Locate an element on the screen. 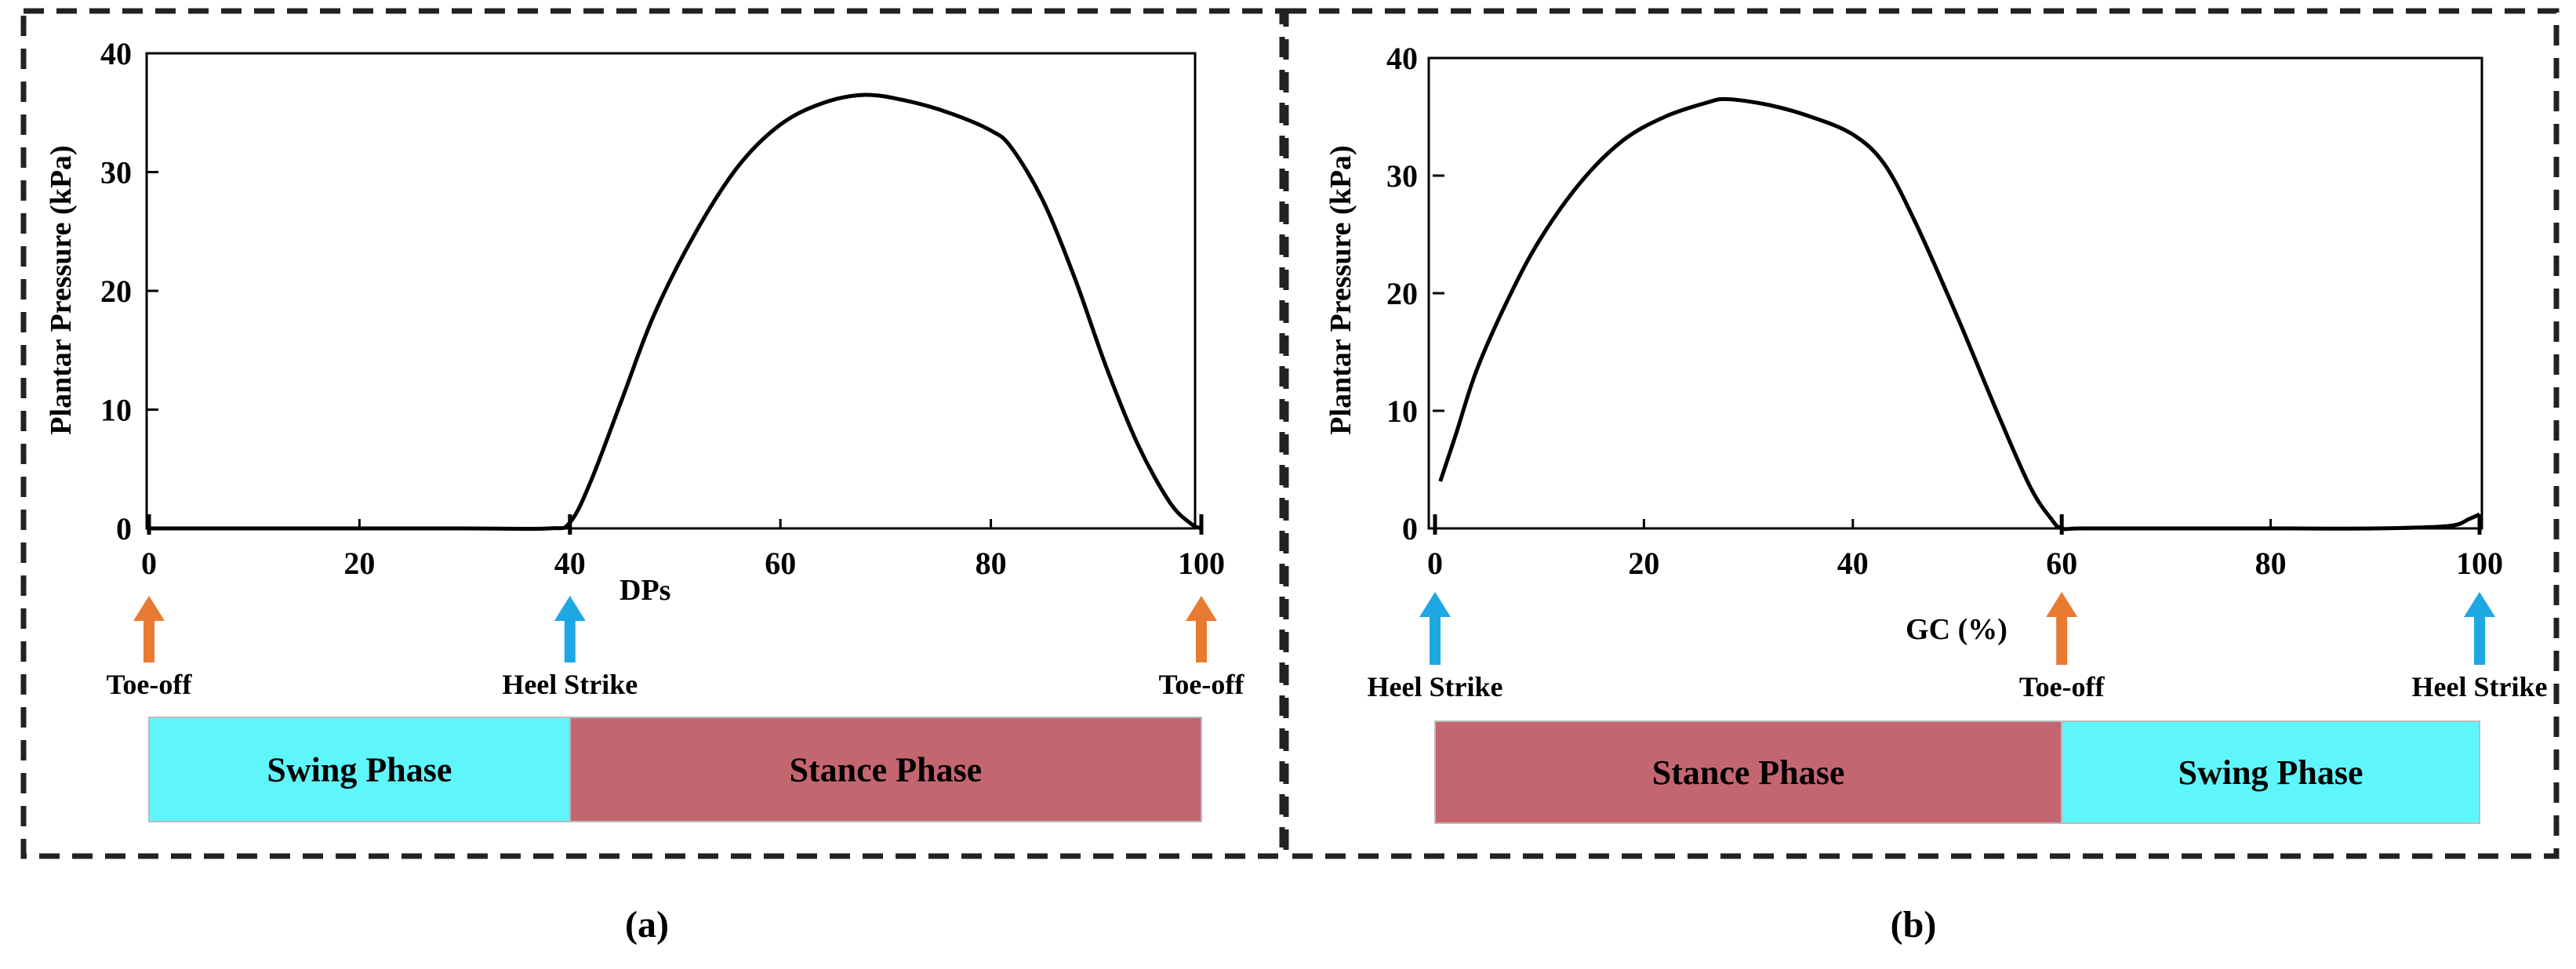 This screenshot has height=969, width=2576. panel-b-y-ticks: 0 10 20 30 40 is located at coordinates (1415, 293).